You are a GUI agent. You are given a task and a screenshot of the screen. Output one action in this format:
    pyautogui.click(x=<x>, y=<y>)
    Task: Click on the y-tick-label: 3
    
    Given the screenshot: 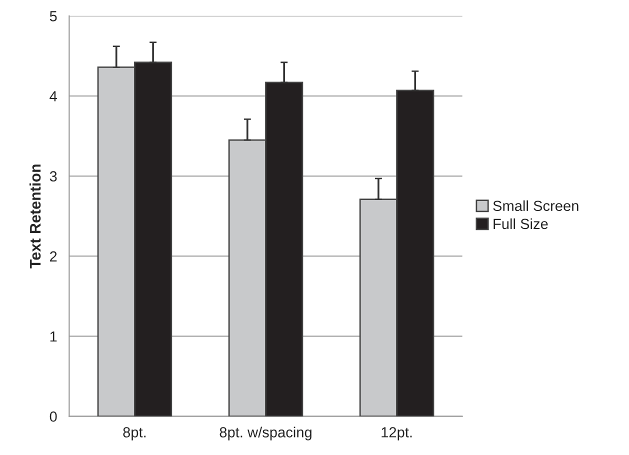 What is the action you would take?
    pyautogui.click(x=53, y=176)
    